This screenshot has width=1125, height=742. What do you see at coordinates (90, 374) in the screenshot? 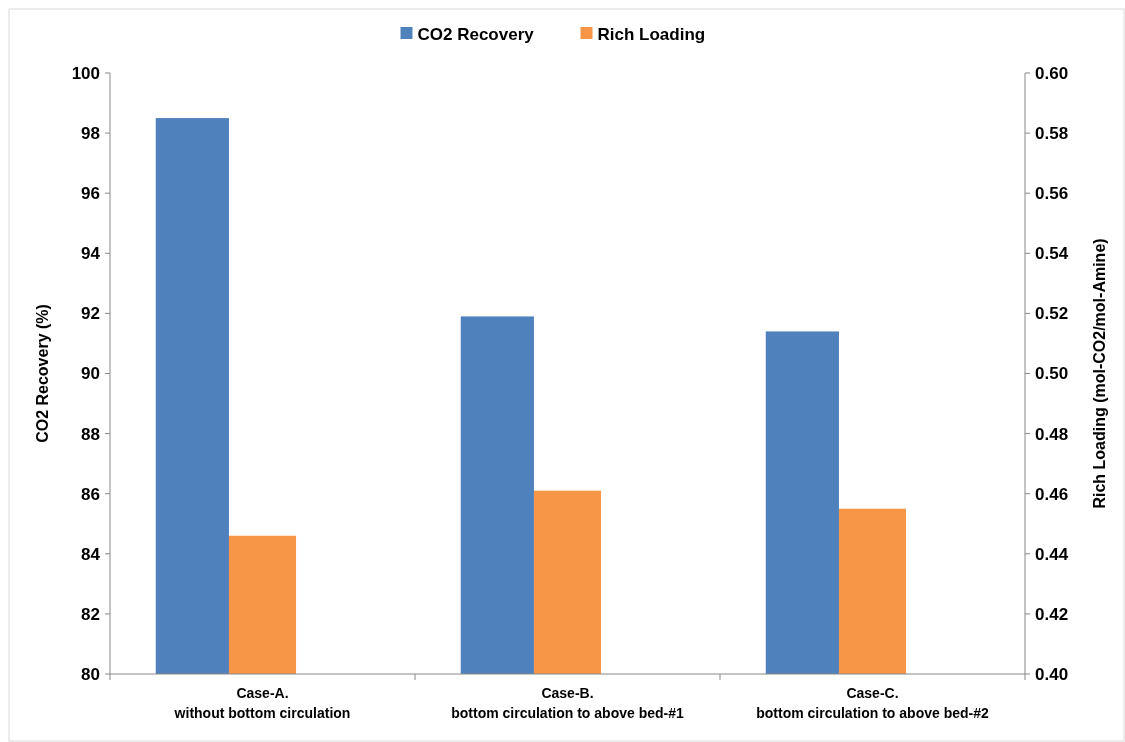
I see `y-tick-label: 90` at bounding box center [90, 374].